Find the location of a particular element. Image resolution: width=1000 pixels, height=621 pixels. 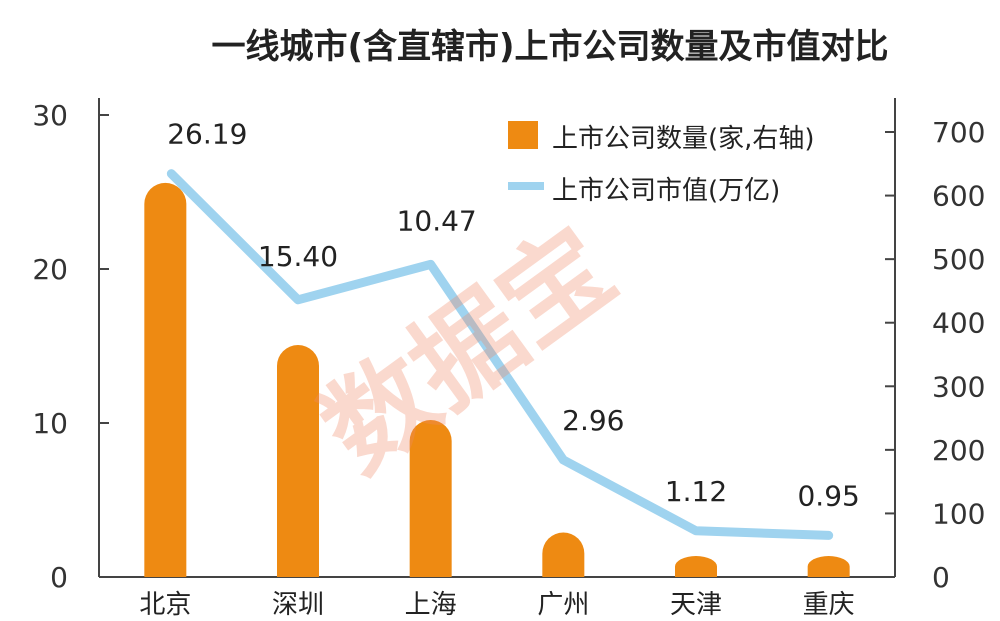

category-label: 北京 is located at coordinates (165, 605).